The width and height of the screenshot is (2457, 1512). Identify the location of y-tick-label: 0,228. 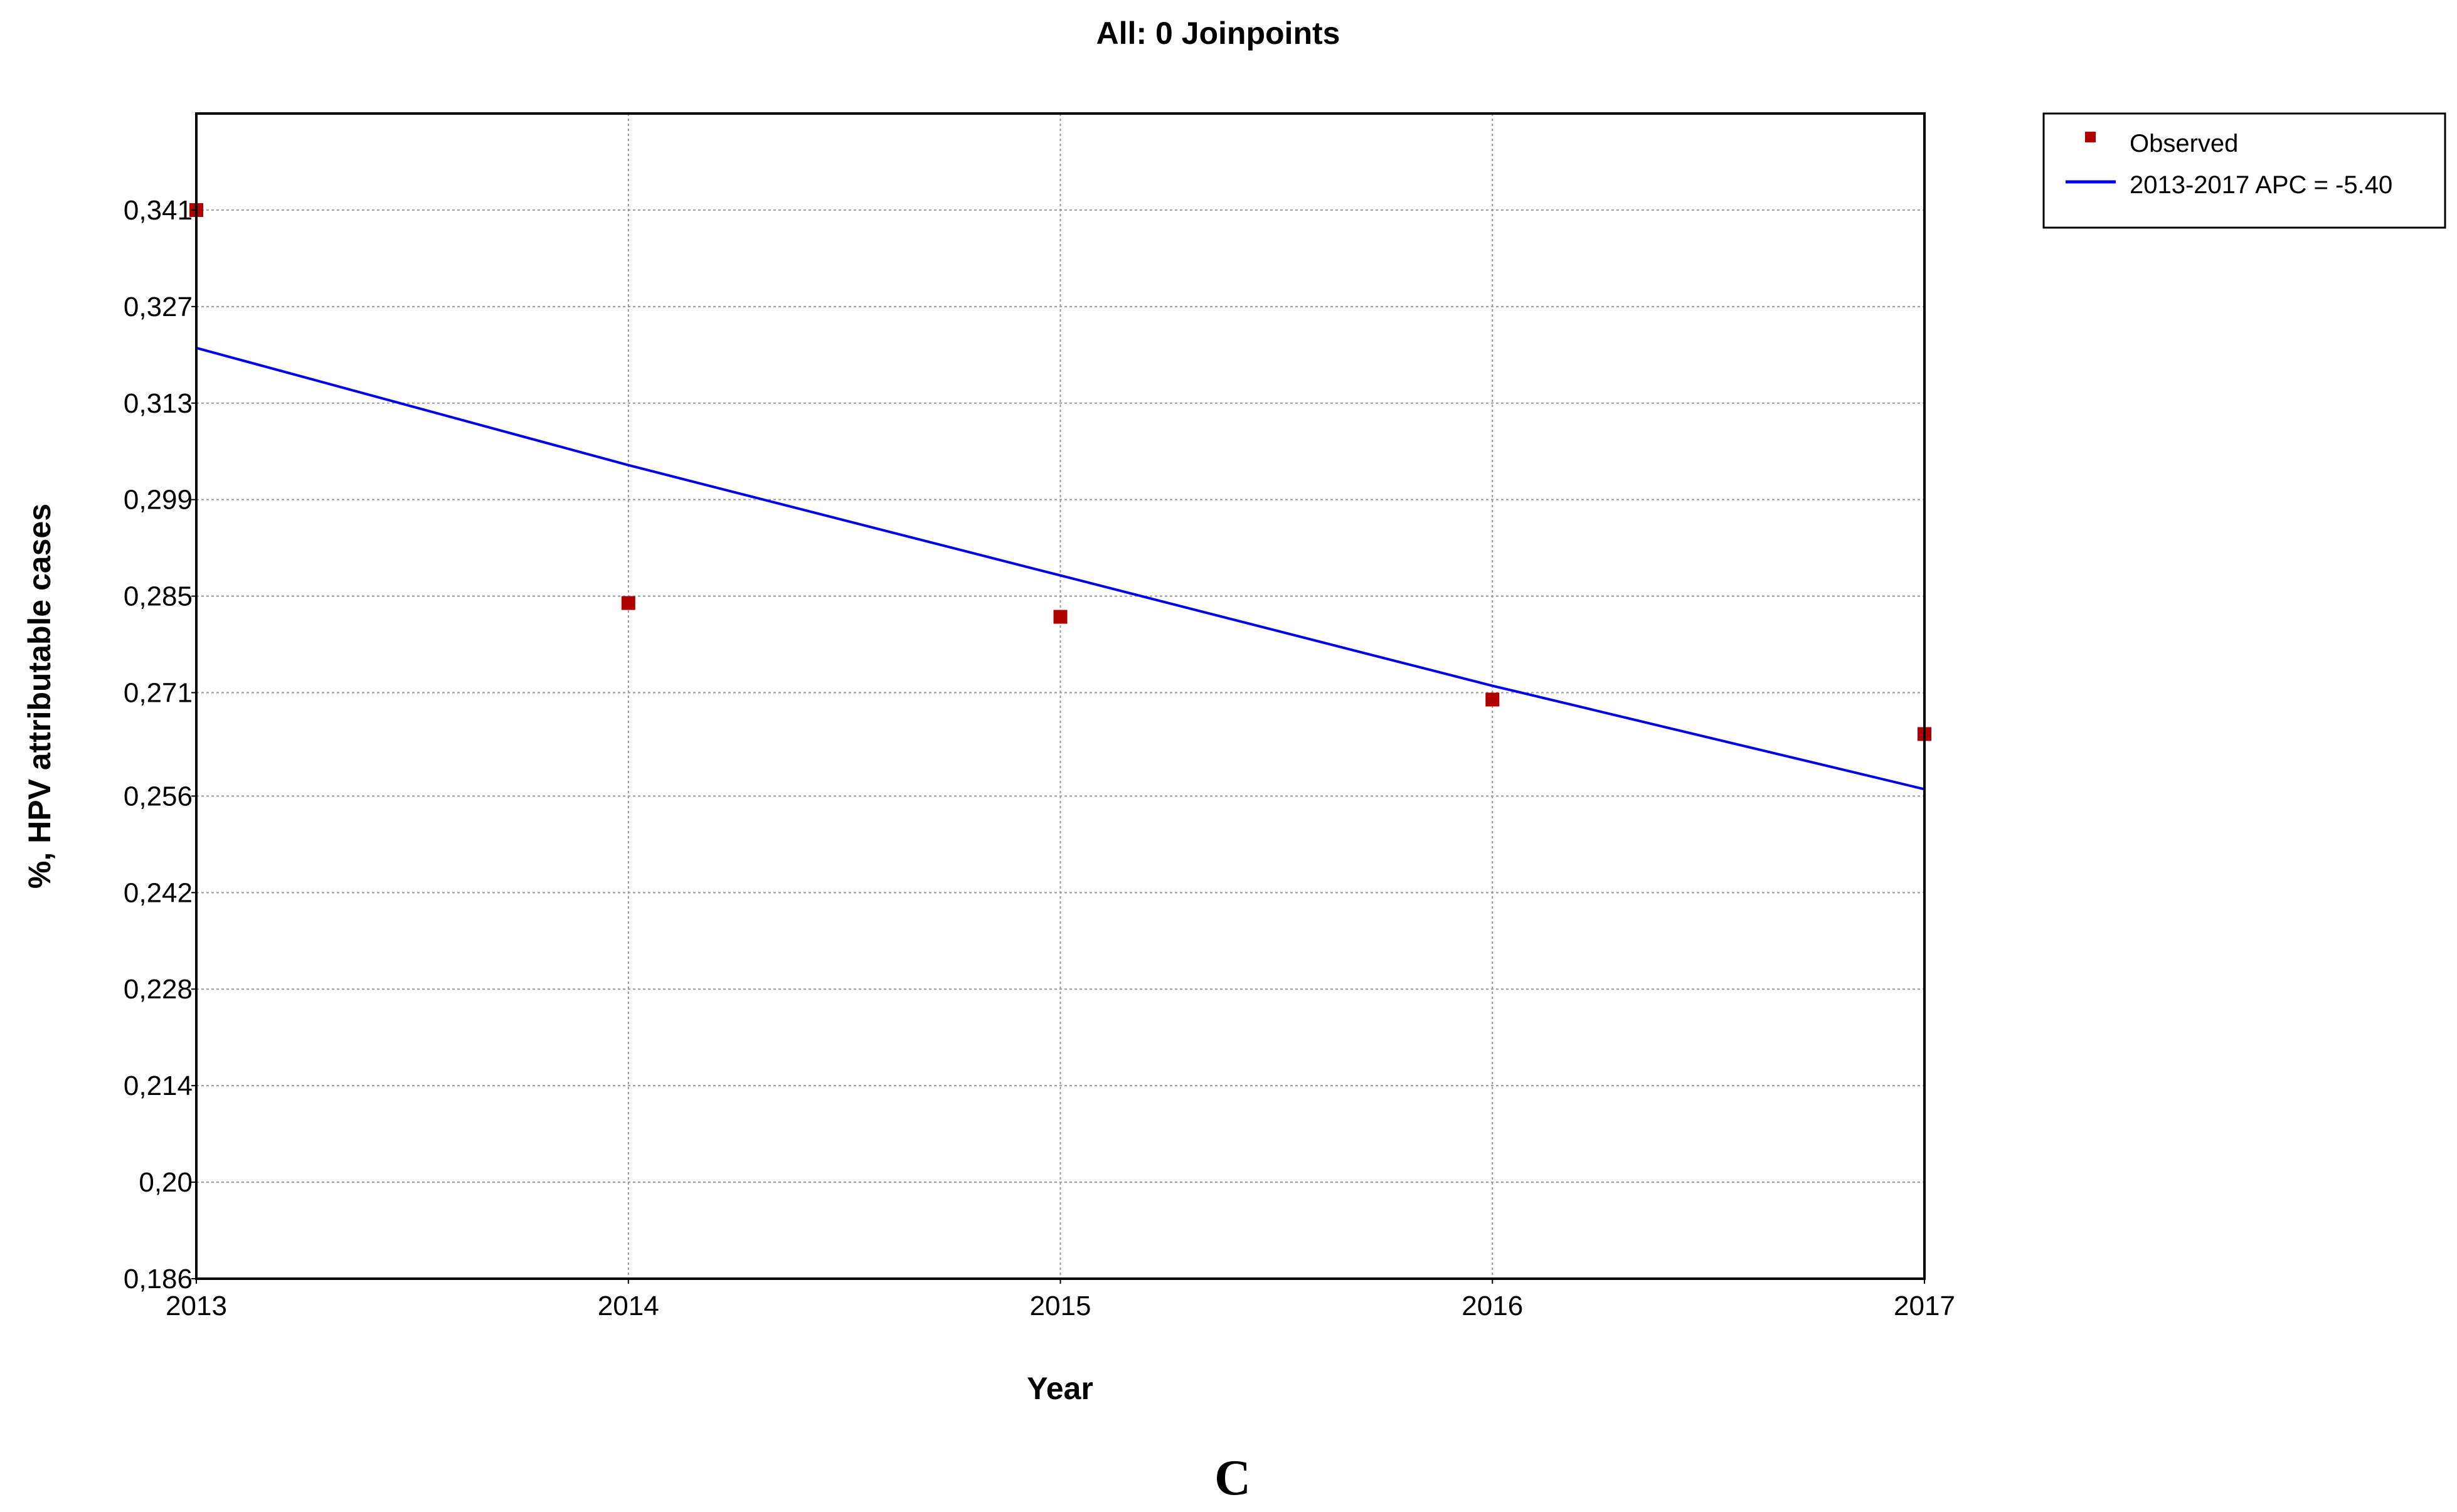
(158, 989).